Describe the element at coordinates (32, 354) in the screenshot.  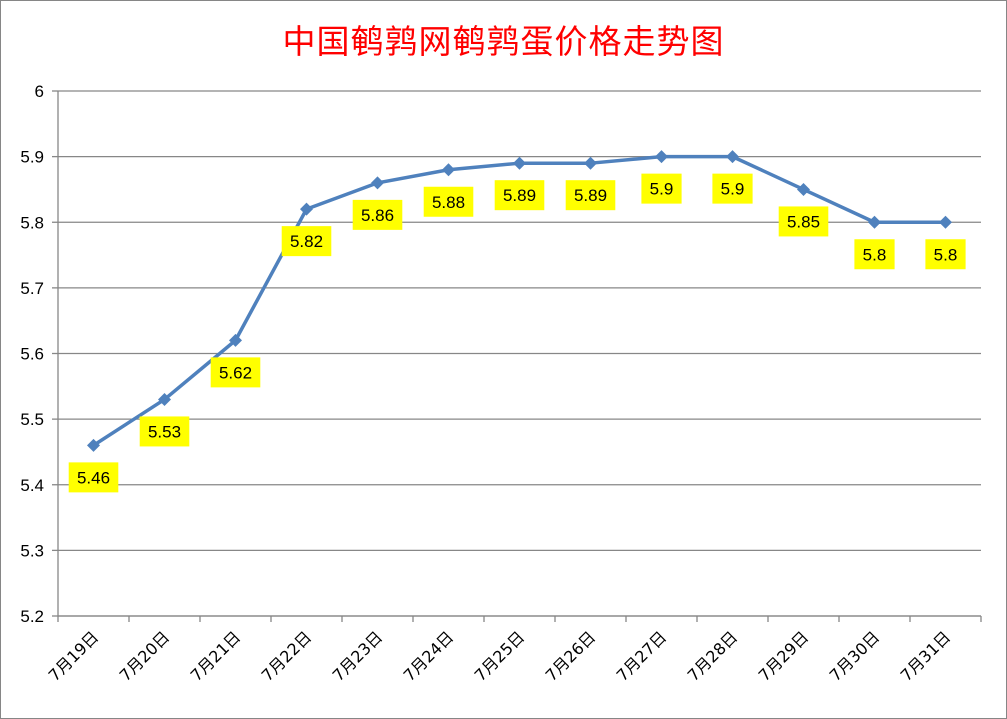
I see `y-tick-label: 5.6` at that location.